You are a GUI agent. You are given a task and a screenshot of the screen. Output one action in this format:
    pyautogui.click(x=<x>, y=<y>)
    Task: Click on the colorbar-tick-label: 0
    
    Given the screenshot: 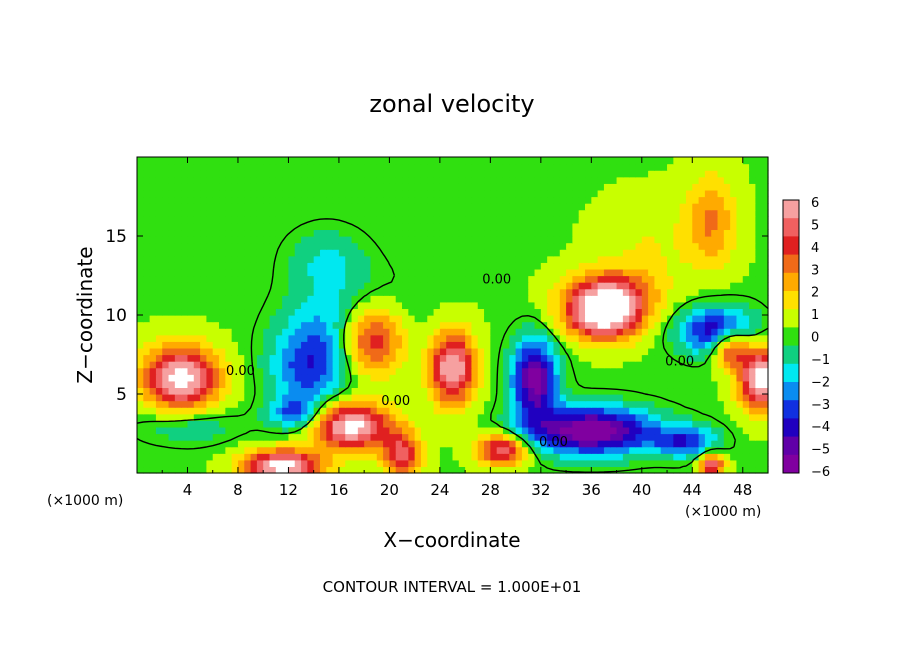 What is the action you would take?
    pyautogui.click(x=815, y=338)
    